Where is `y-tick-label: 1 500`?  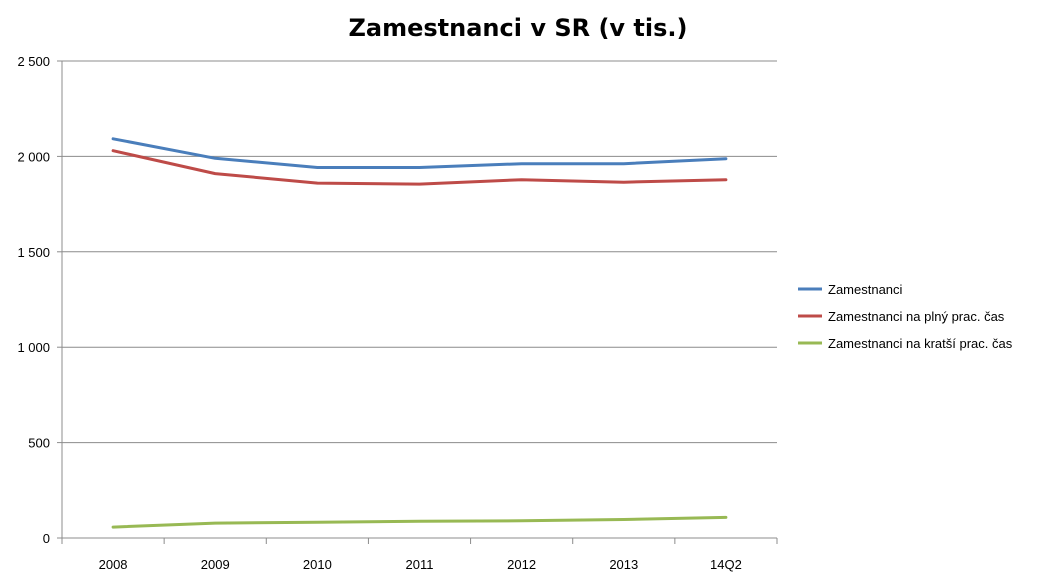
y-tick-label: 1 500 is located at coordinates (33, 252).